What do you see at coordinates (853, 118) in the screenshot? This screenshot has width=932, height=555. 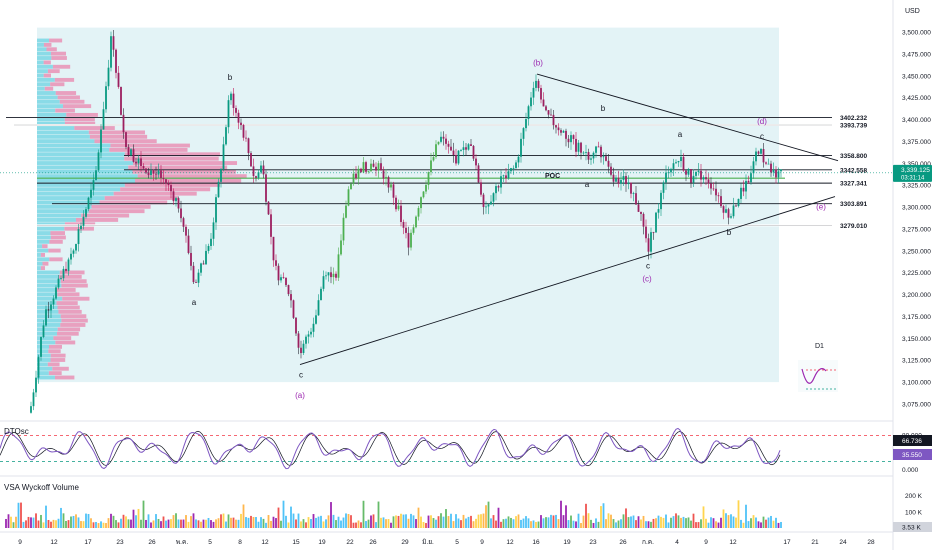 I see `level-label: 3402.232` at bounding box center [853, 118].